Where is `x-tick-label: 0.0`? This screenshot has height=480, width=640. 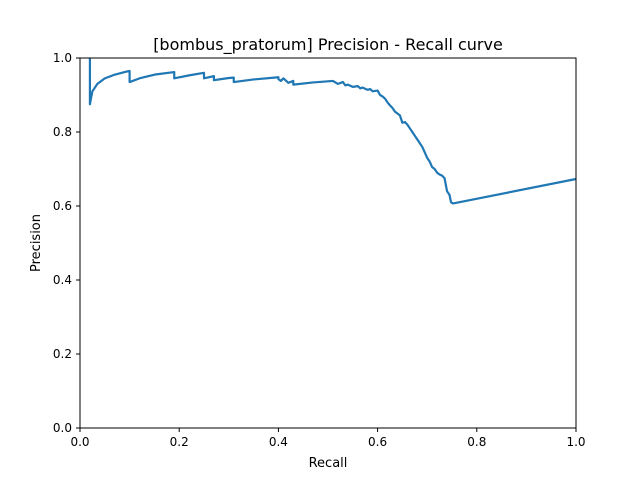 x-tick-label: 0.0 is located at coordinates (79, 442).